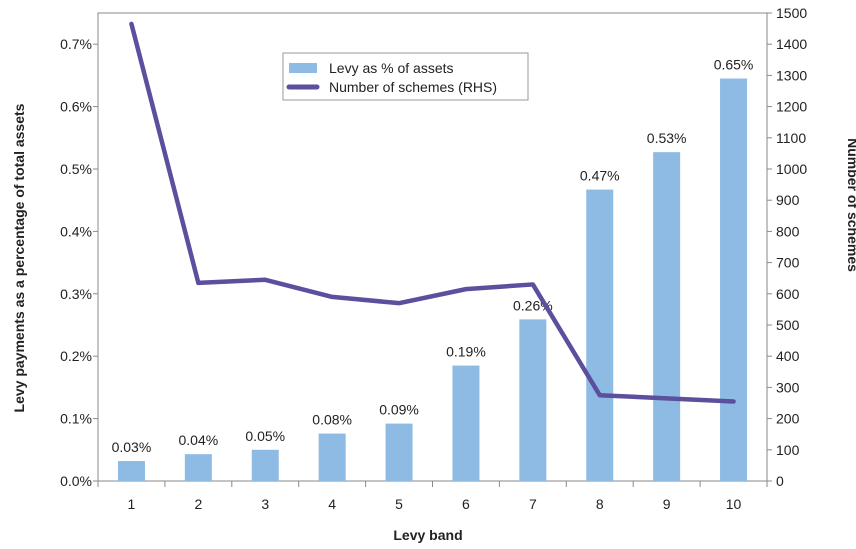 This screenshot has height=549, width=856. I want to click on left-tick-label-2: 0.2%, so click(76, 356).